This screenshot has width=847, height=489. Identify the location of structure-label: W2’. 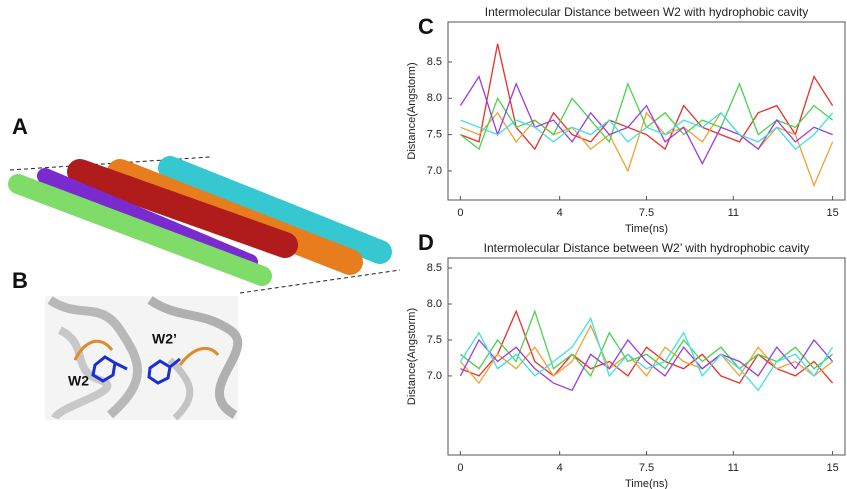
(164, 339).